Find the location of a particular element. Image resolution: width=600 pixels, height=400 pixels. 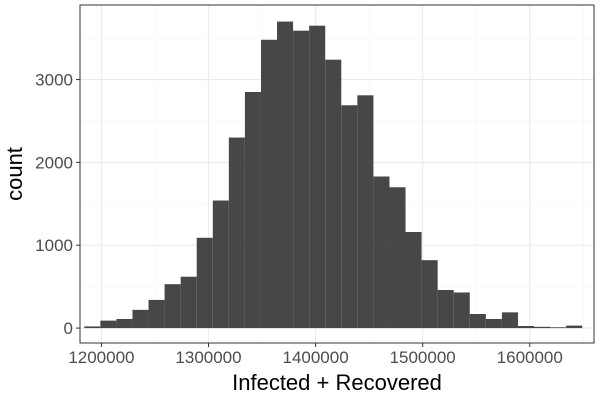

x-tick-label: 1300000 is located at coordinates (208, 357).